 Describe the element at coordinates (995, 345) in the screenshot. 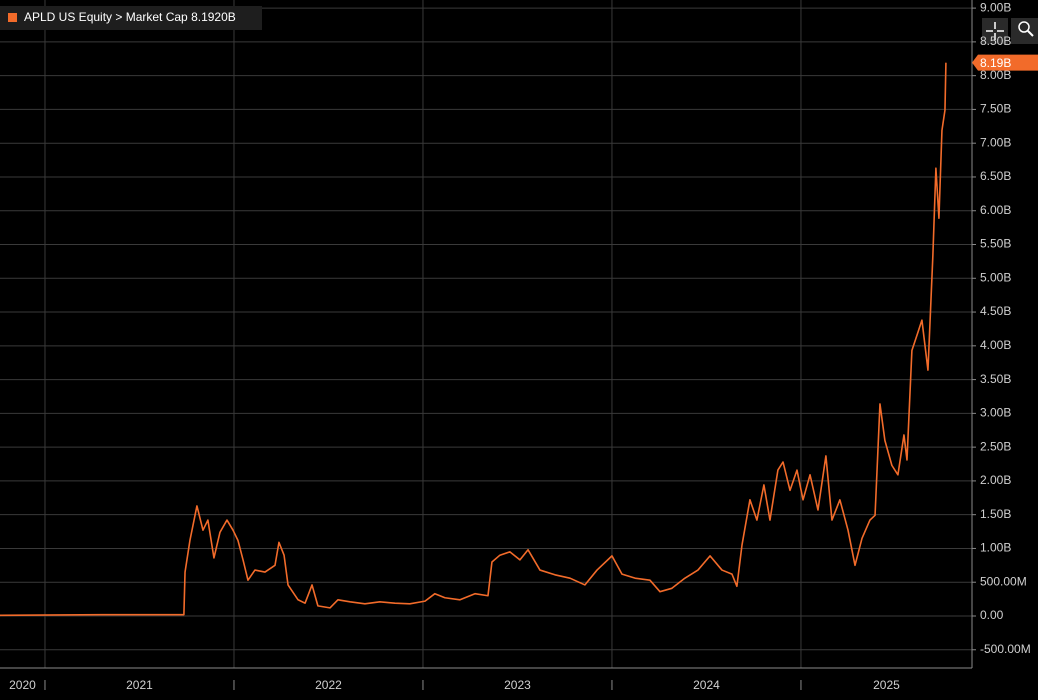

I see `y-tick-label: 4.00B` at that location.